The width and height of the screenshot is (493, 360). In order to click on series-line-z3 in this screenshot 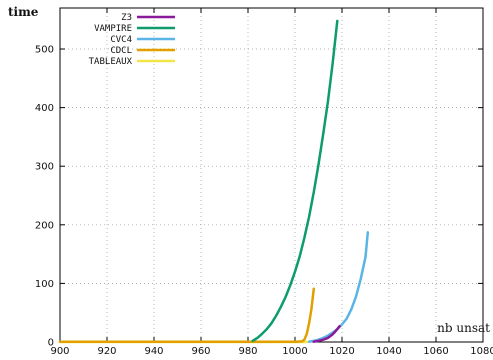, I will do `click(326, 333)`.